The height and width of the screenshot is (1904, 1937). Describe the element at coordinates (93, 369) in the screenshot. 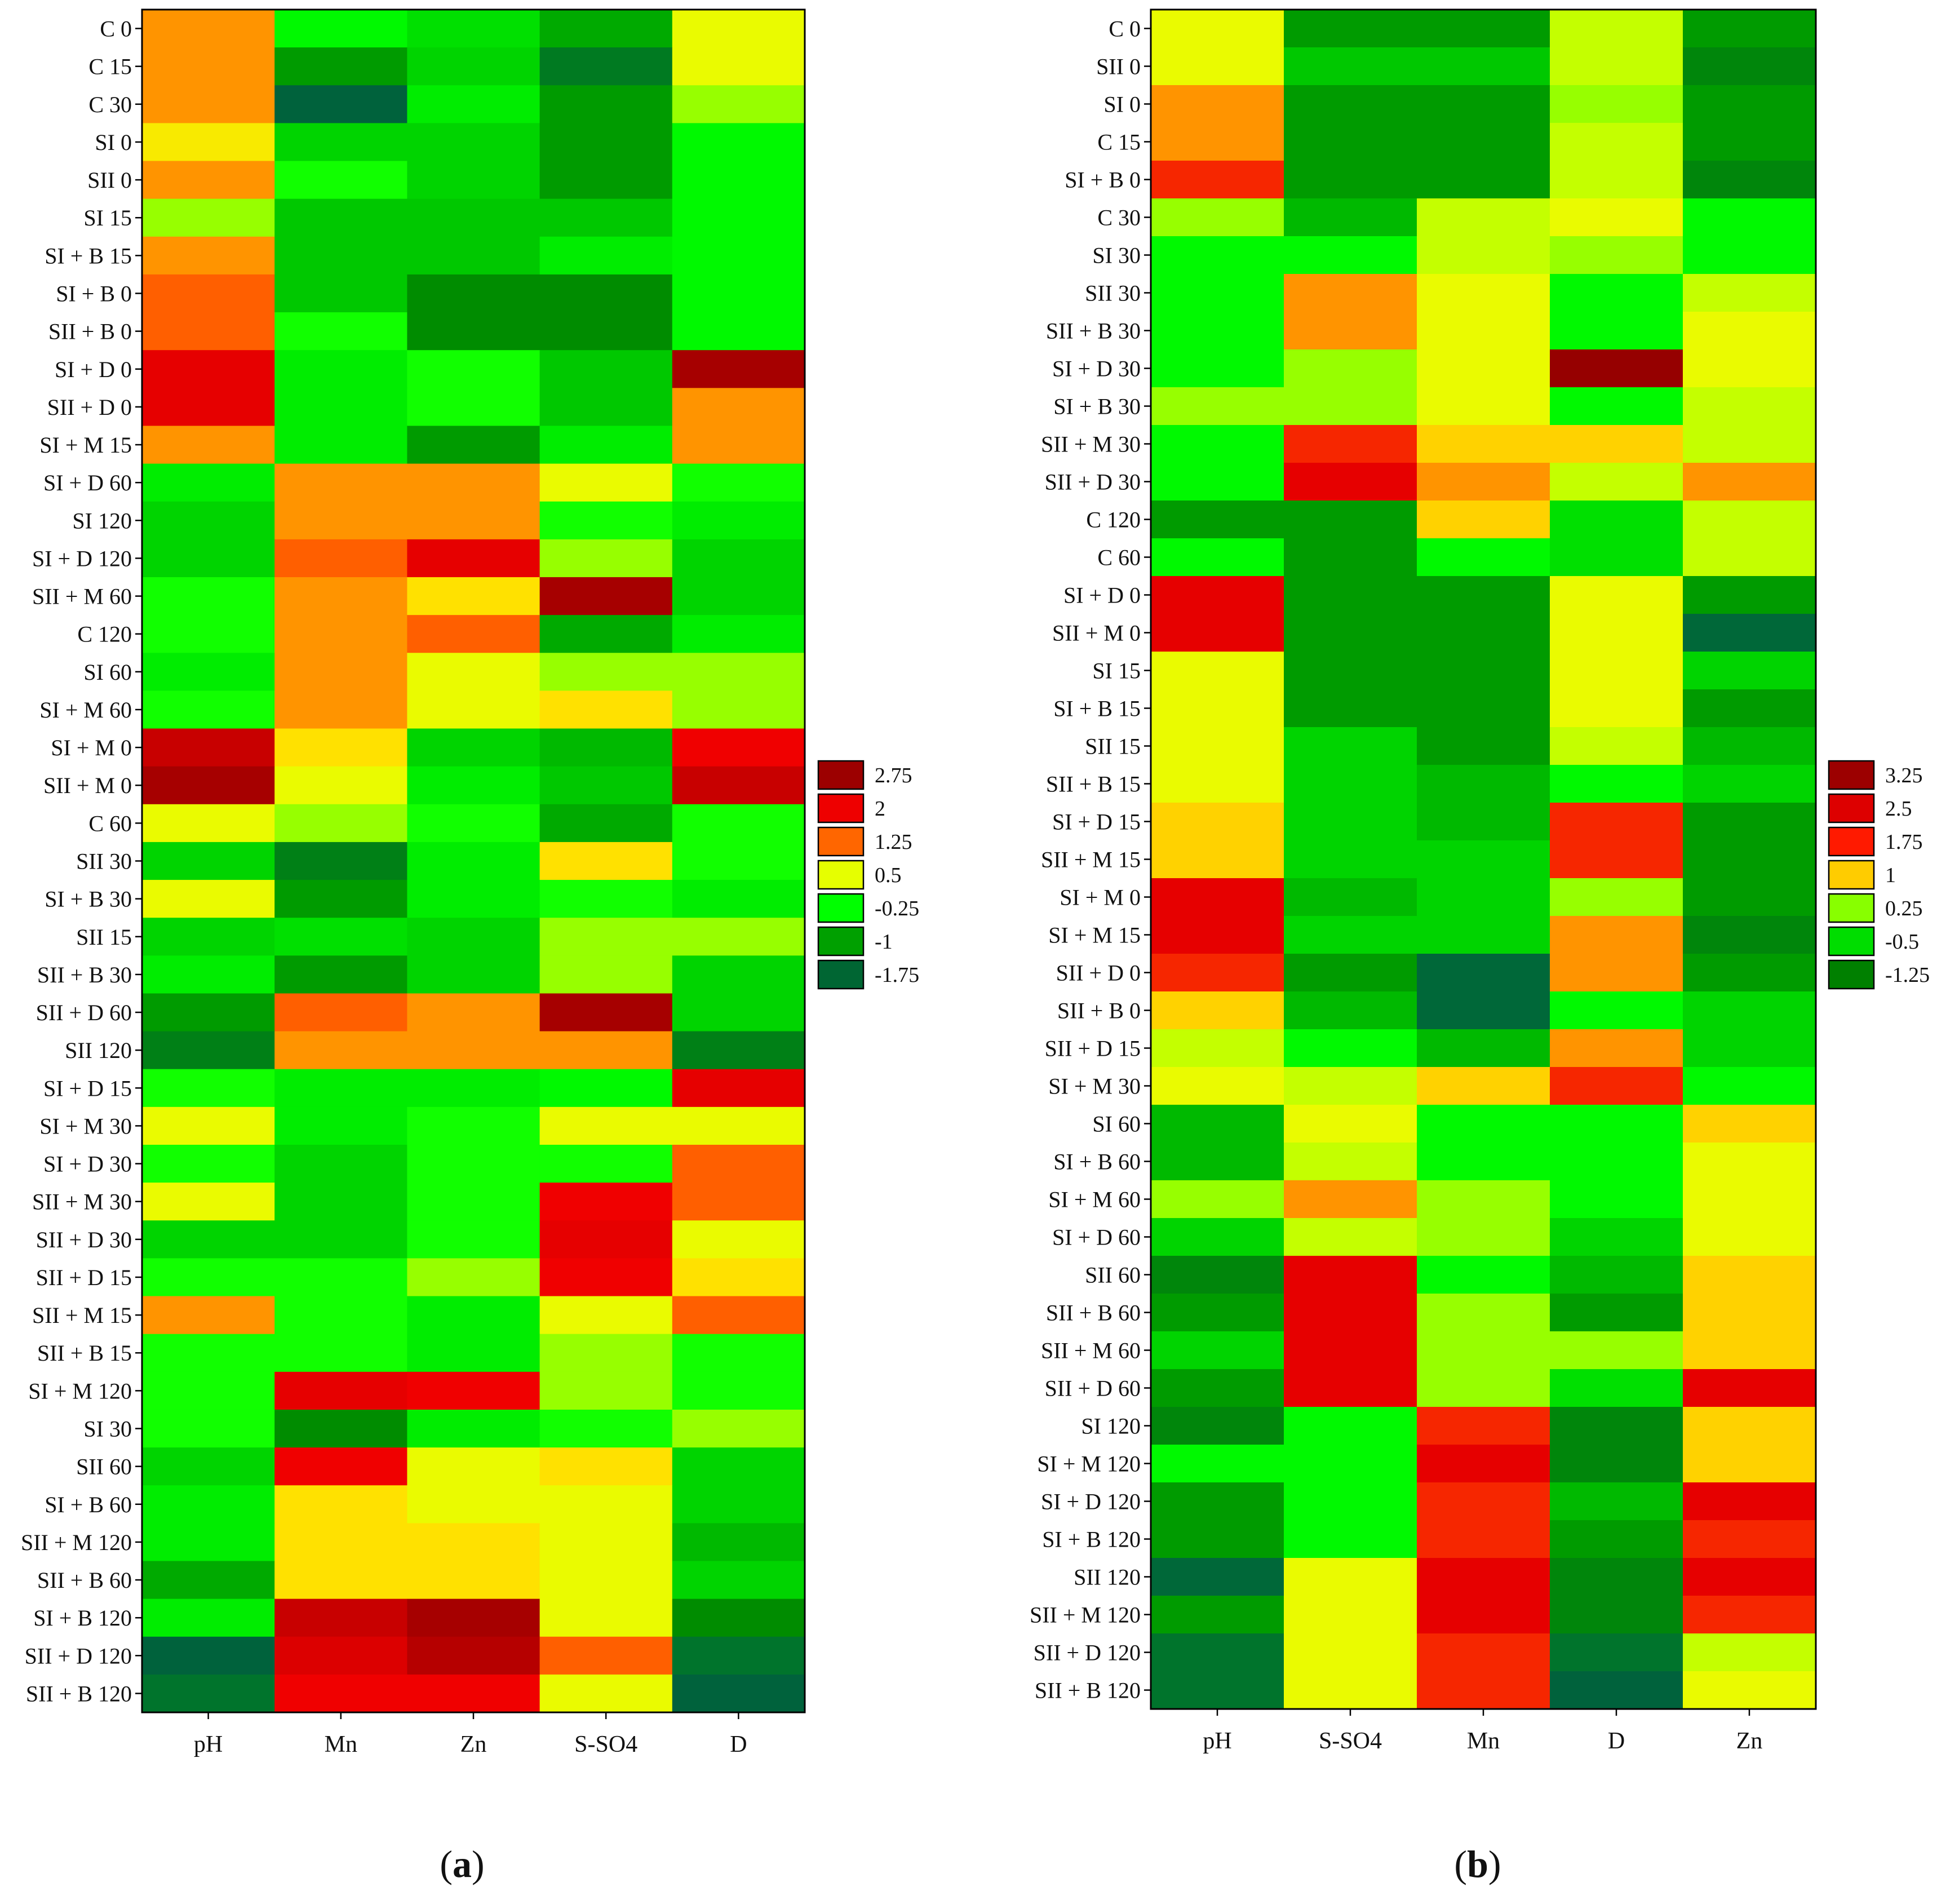

I see `row-label: SI + D 0` at that location.